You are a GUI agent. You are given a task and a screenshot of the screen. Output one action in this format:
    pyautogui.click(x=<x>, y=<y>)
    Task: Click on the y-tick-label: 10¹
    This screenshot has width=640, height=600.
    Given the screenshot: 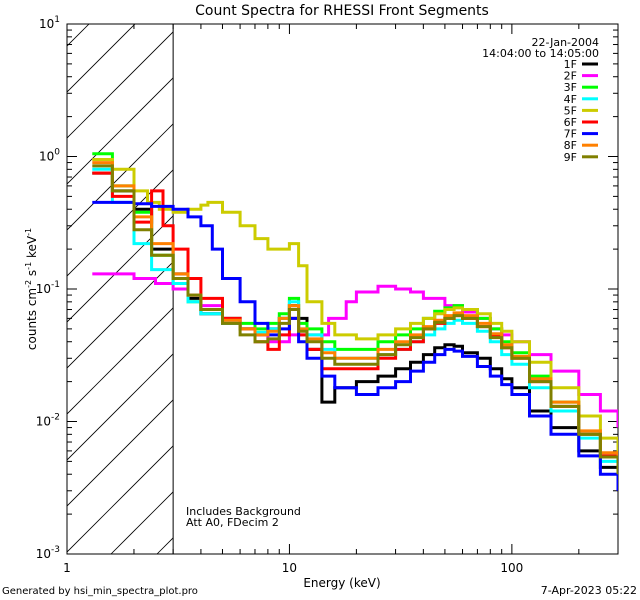 What is the action you would take?
    pyautogui.click(x=49, y=23)
    